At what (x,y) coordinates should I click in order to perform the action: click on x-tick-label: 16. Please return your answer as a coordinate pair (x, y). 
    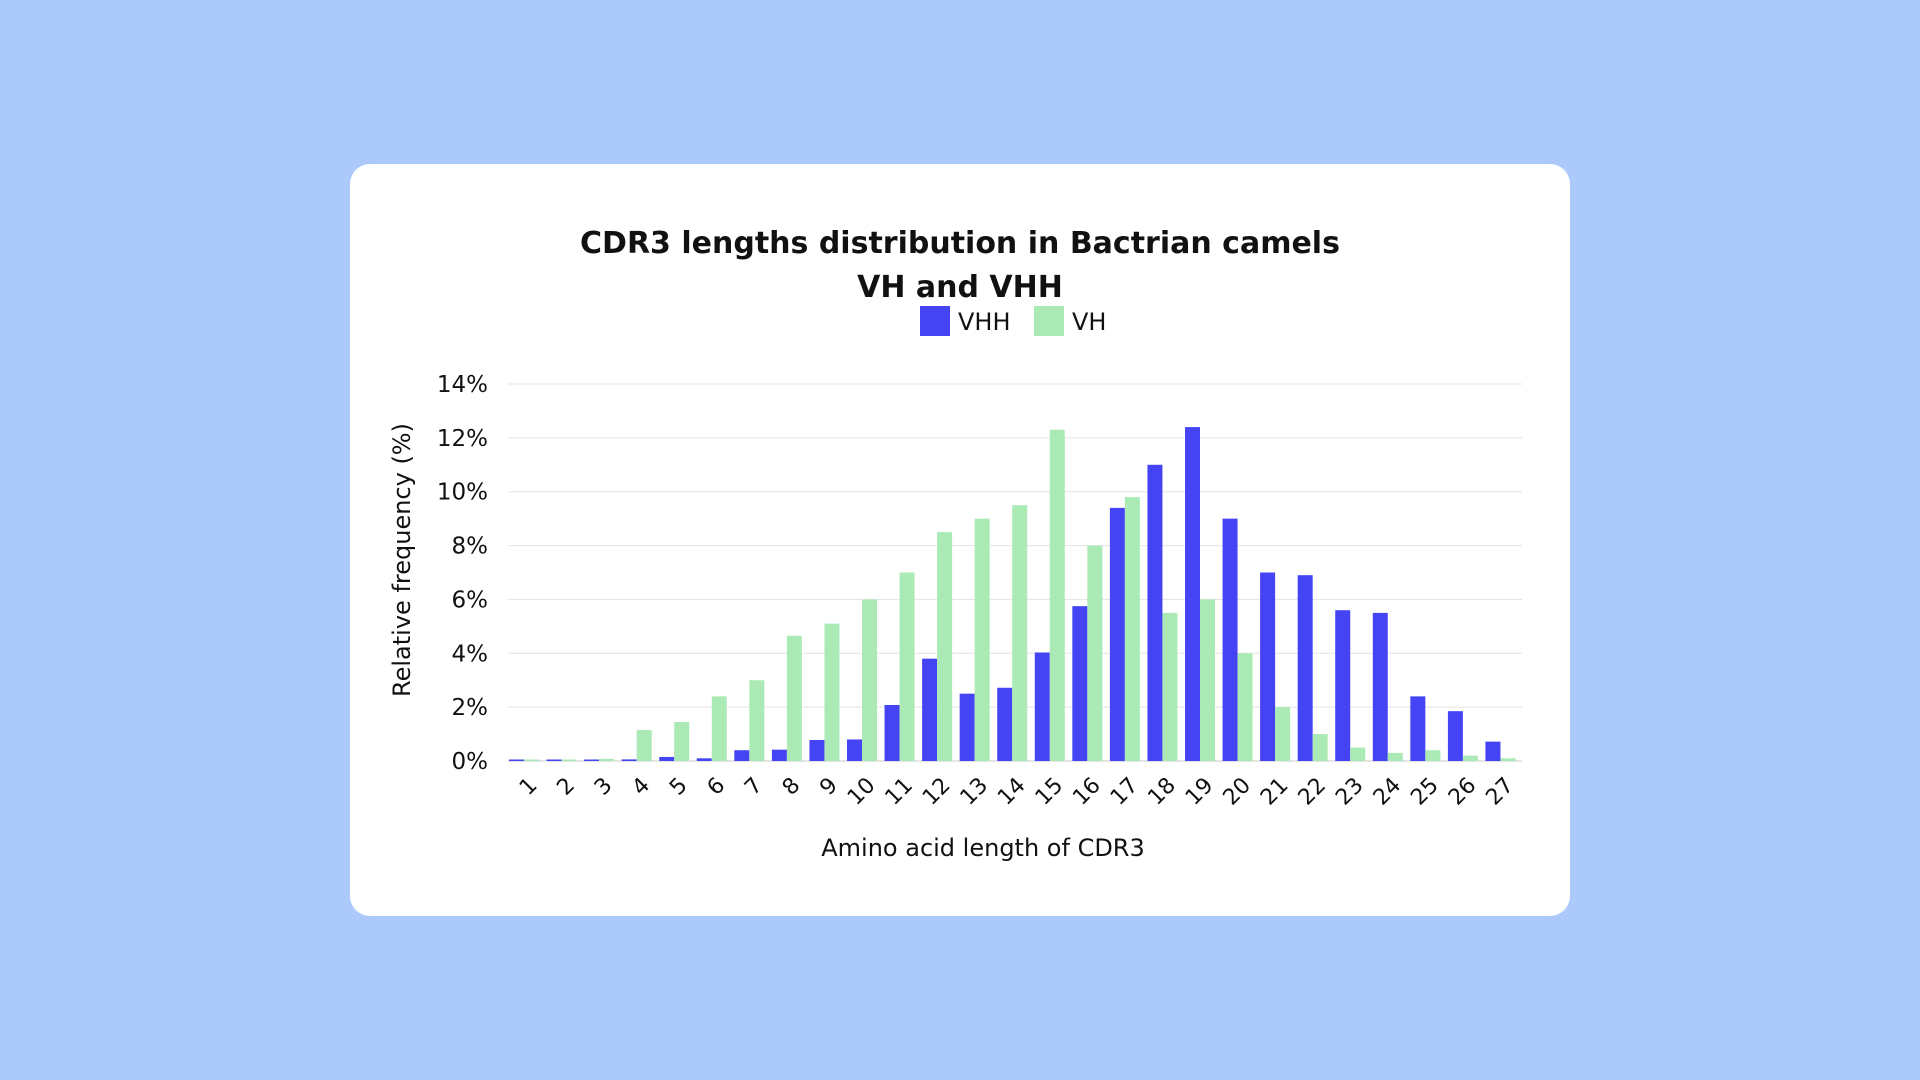
    Looking at the image, I should click on (1086, 791).